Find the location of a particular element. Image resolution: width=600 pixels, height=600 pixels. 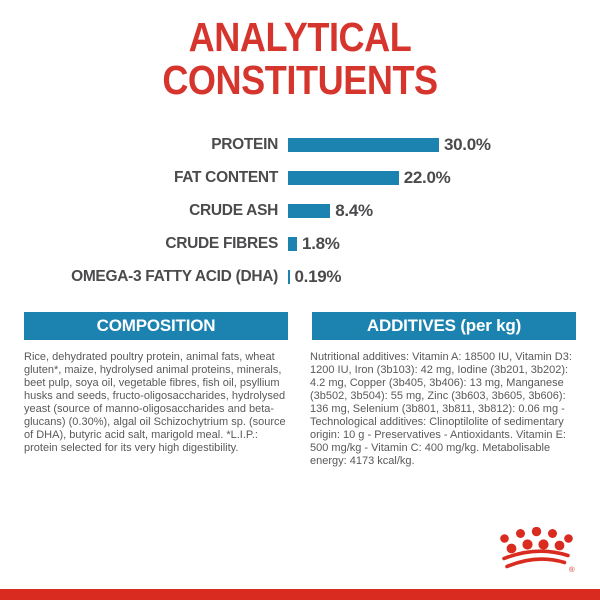

chart-row: CRUDE ASH 8.4% is located at coordinates (300, 210).